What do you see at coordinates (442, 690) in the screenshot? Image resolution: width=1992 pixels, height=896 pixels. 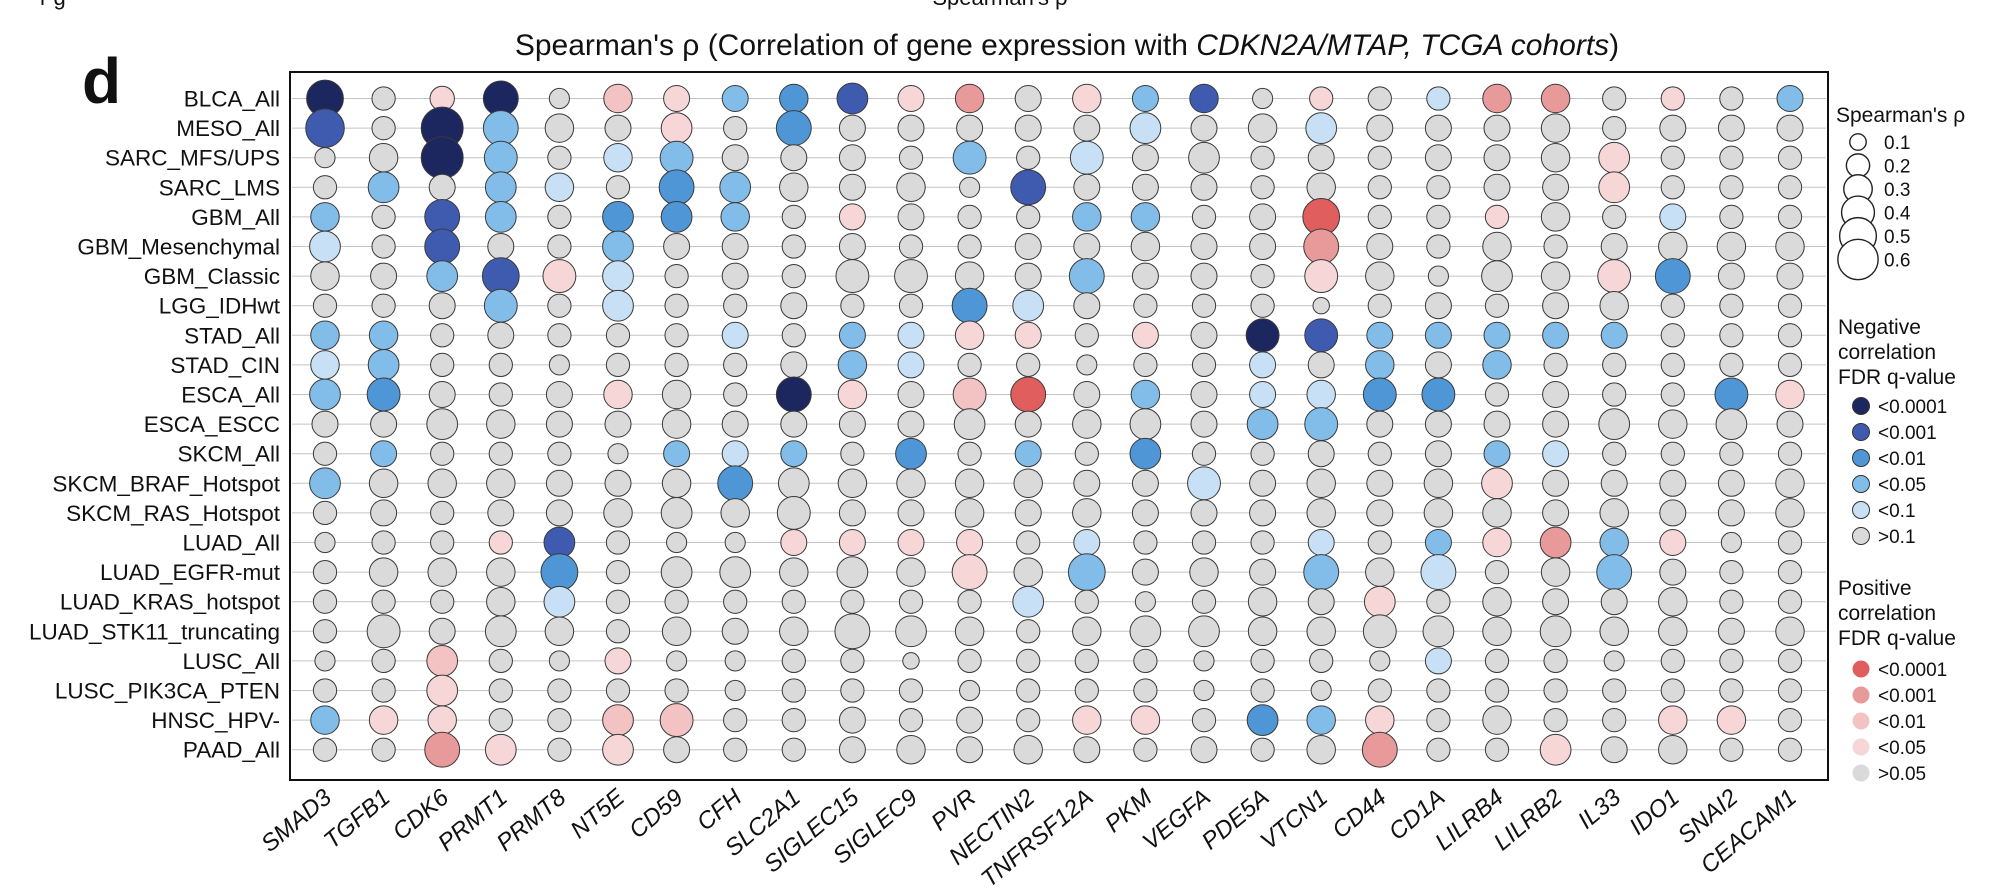 I see `bubble-lusc-pik3ca-pten-cdk6` at bounding box center [442, 690].